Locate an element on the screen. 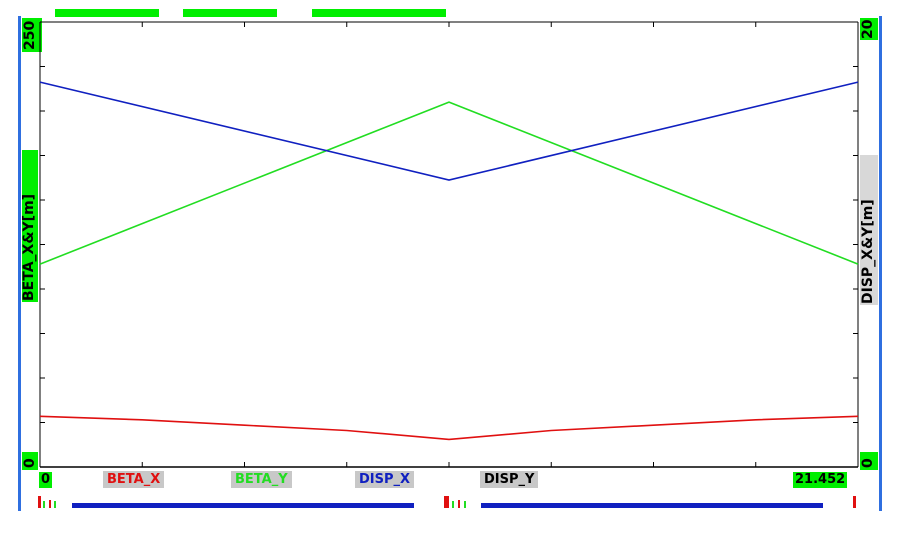 This screenshot has width=901, height=537. legend-beta-y: BETA_Y is located at coordinates (261, 479).